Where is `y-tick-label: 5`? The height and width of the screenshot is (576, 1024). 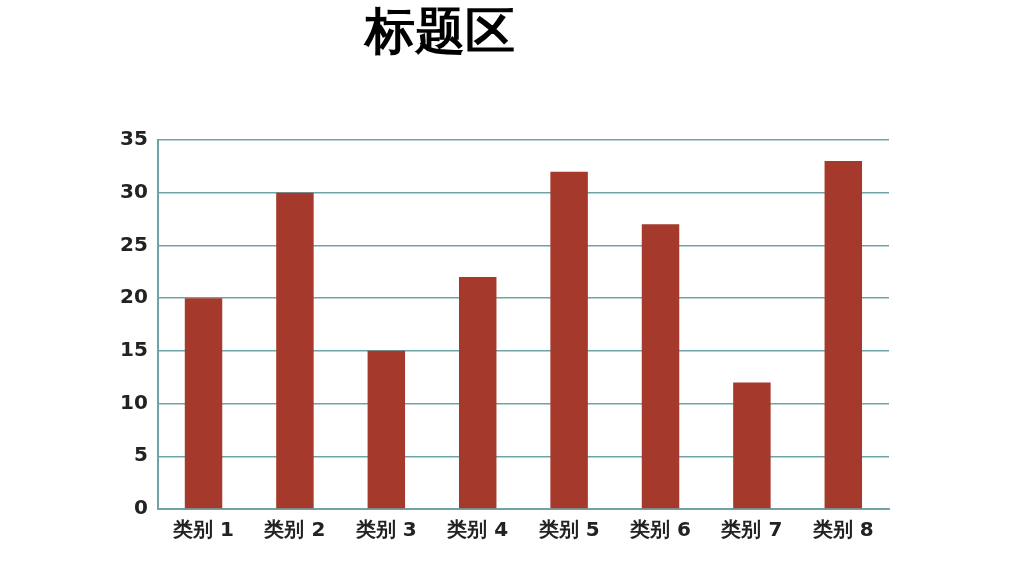 y-tick-label: 5 is located at coordinates (140, 454).